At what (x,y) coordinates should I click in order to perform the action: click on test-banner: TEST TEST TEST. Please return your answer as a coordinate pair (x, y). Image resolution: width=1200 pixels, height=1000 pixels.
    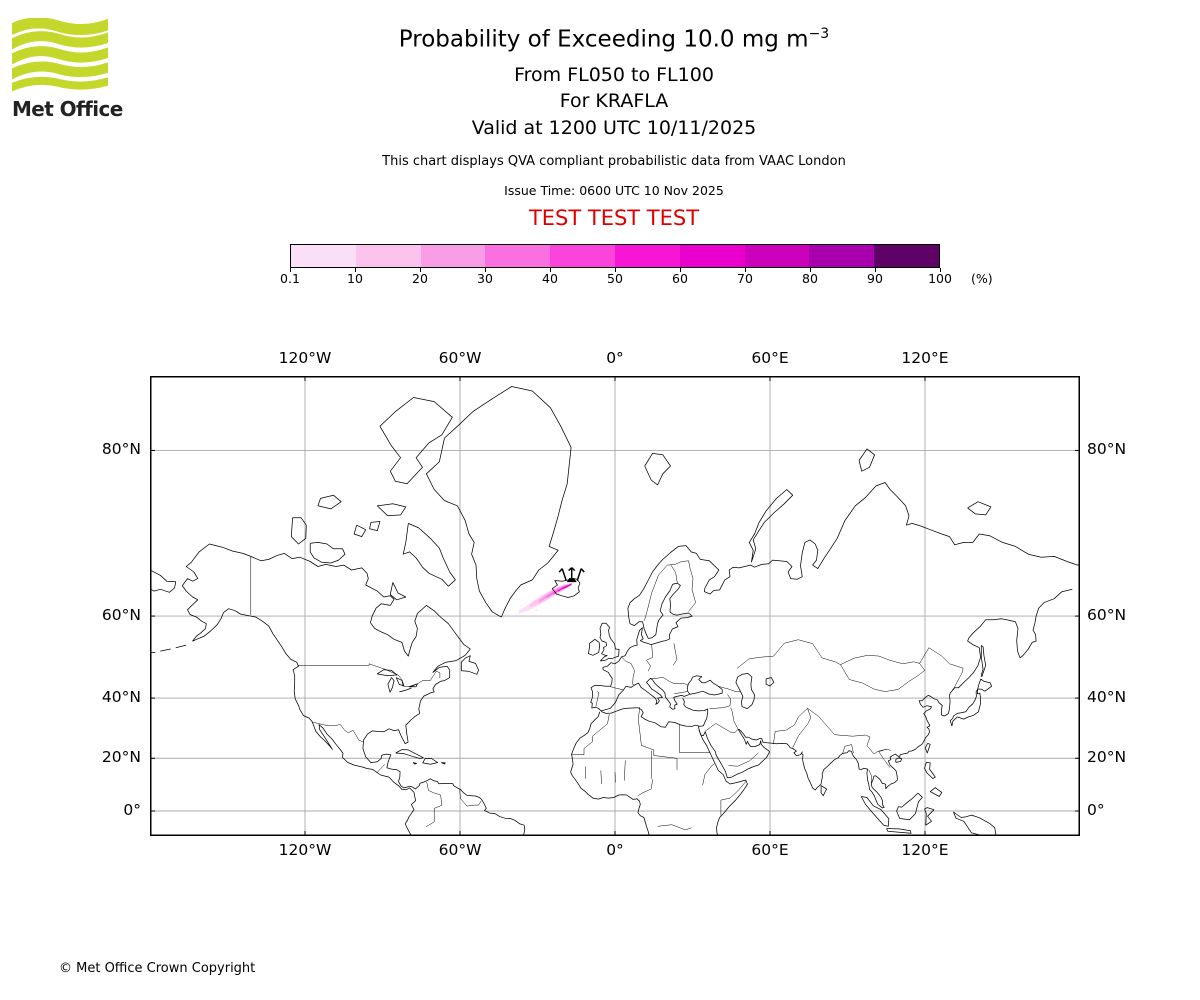
    Looking at the image, I should click on (614, 218).